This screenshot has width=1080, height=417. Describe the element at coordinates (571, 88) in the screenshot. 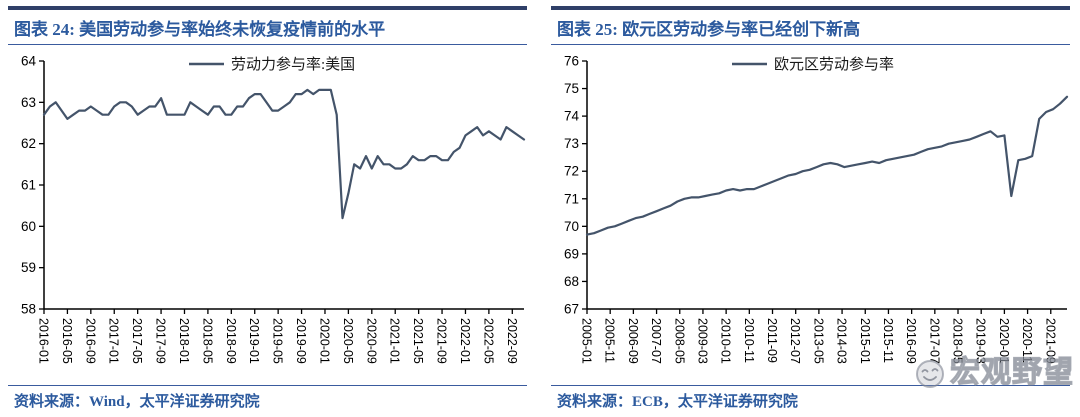

I see `svg-text: 75` at that location.